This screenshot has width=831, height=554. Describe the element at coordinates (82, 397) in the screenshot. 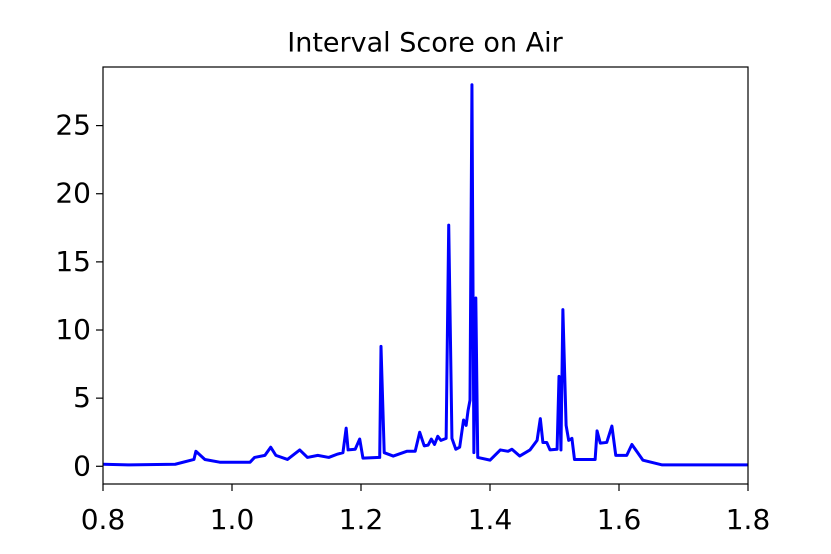

I see `y-tick-label: 5` at that location.